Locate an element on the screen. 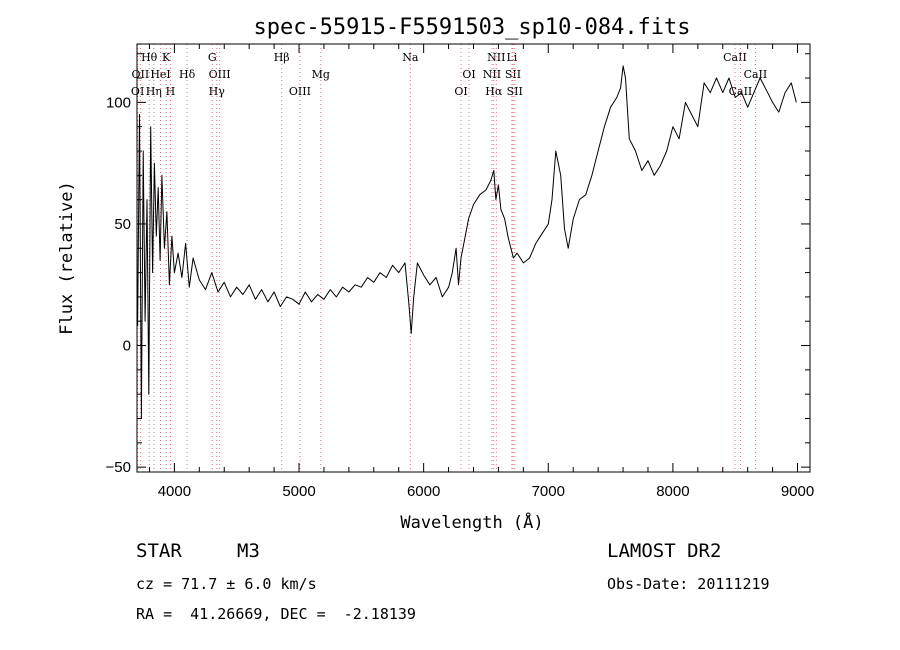  chart-title: spec-55915-F5591503_sp10-084.fits is located at coordinates (471, 27).